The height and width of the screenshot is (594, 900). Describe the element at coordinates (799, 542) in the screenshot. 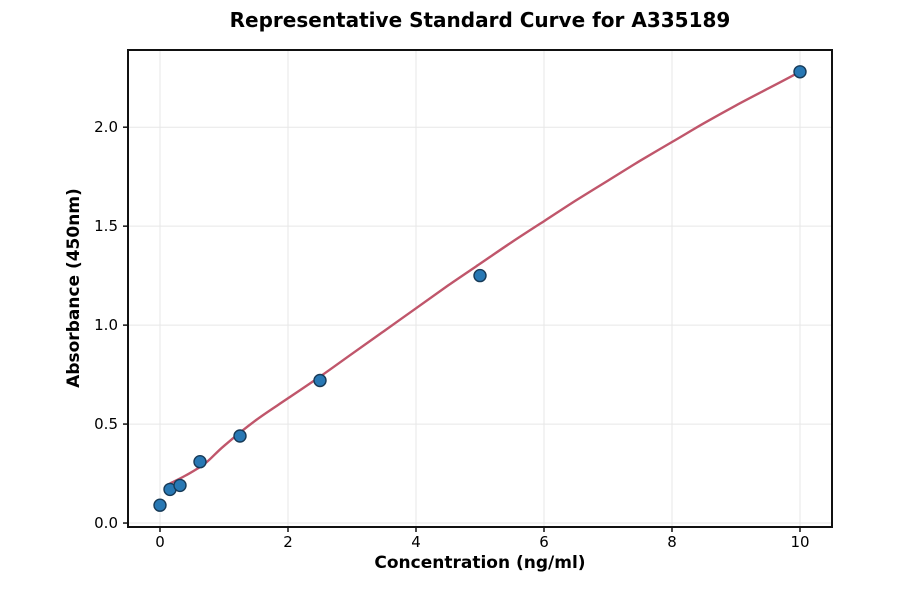

I see `x-tick-label: 10` at that location.